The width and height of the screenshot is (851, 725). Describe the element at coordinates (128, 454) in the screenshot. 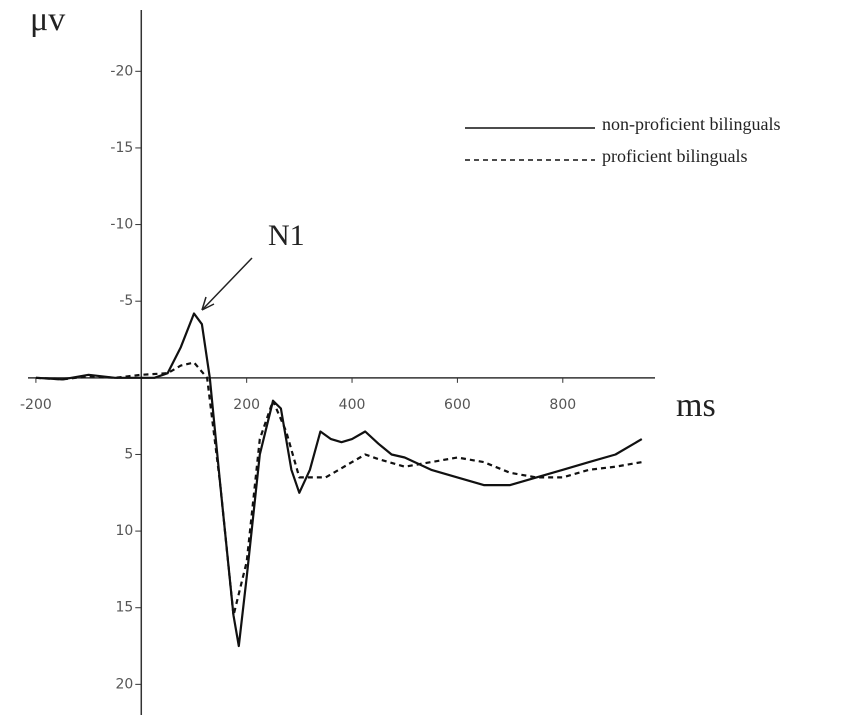

I see `y-tick-label: 5` at that location.